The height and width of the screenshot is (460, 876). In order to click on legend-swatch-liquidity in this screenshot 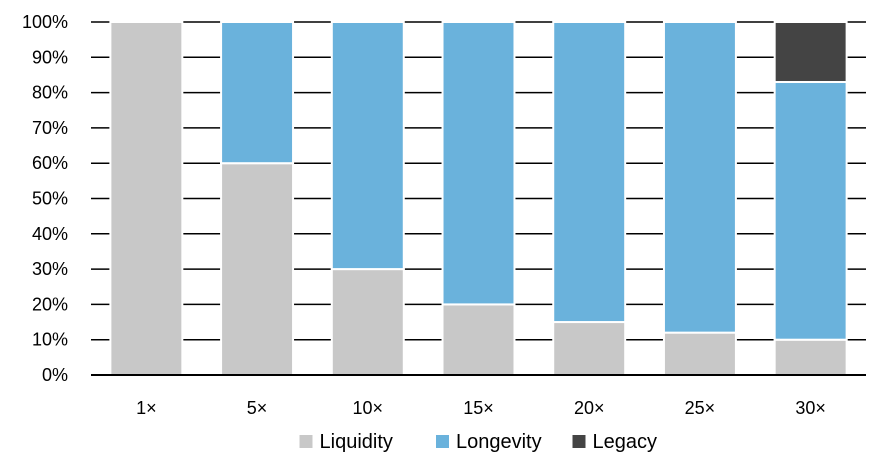, I will do `click(306, 441)`.